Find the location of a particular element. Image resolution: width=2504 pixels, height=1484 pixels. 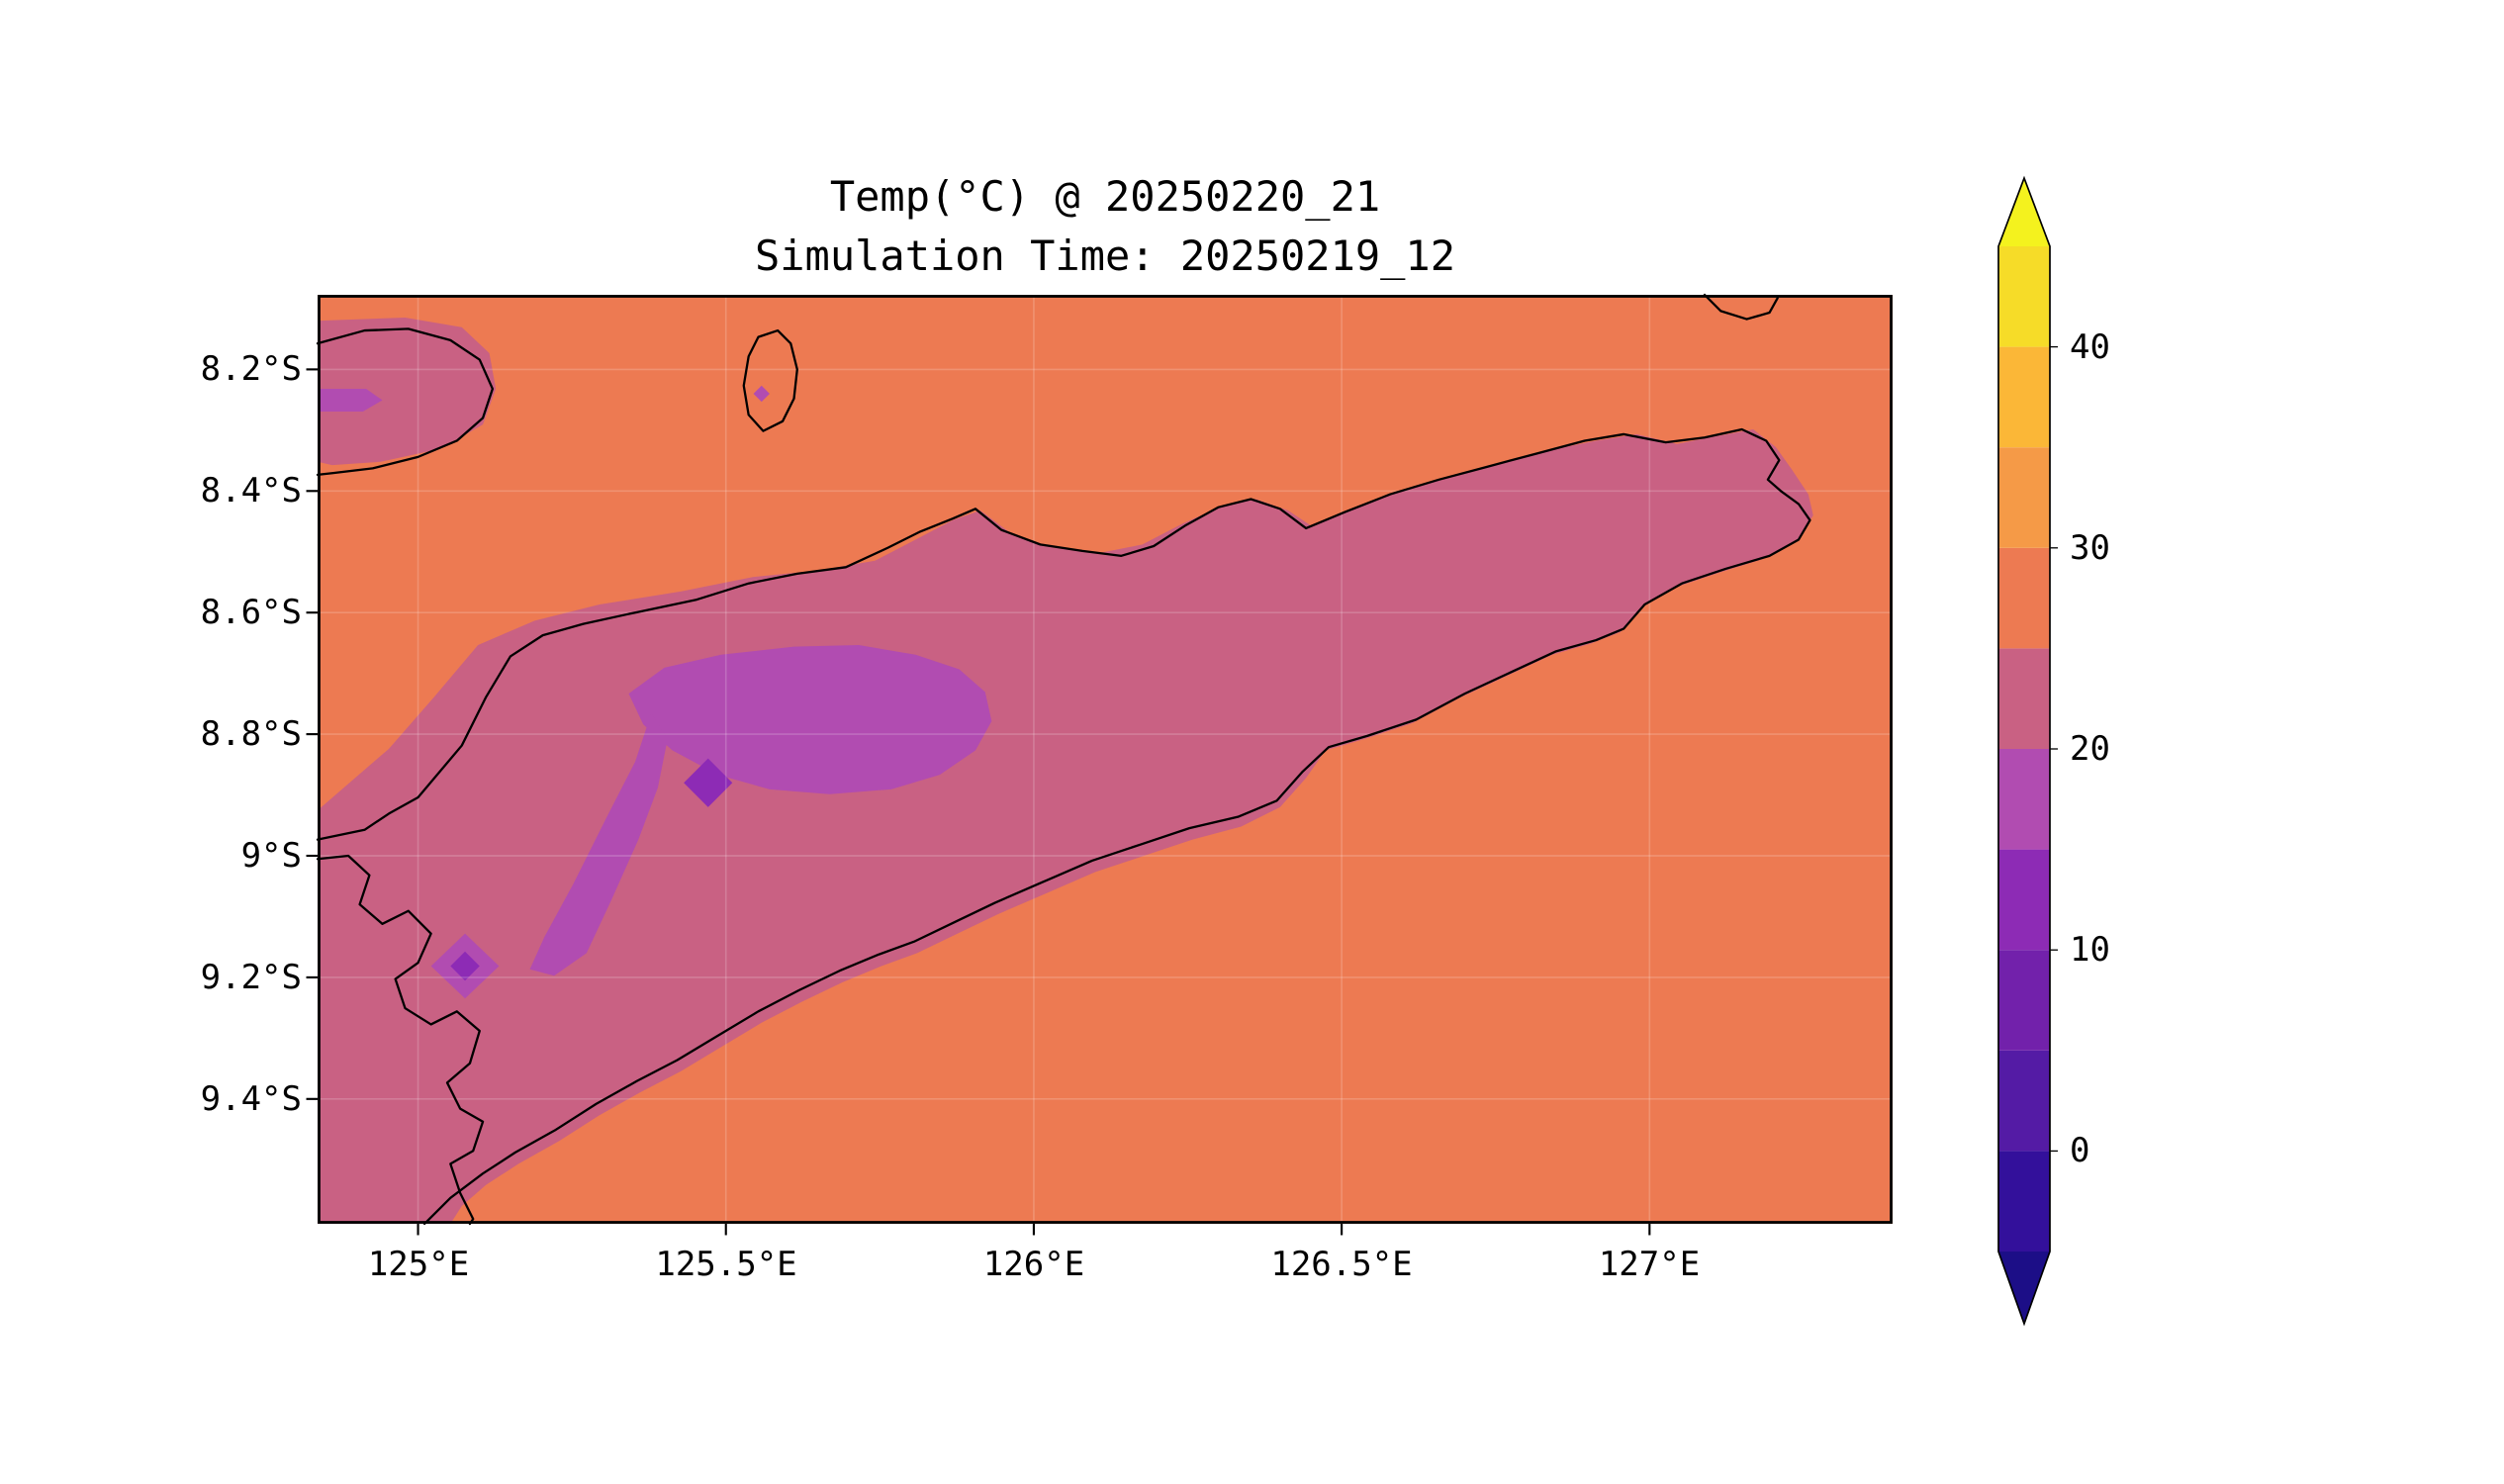

ytick-9.4S: 9.4°S is located at coordinates (251, 1099).